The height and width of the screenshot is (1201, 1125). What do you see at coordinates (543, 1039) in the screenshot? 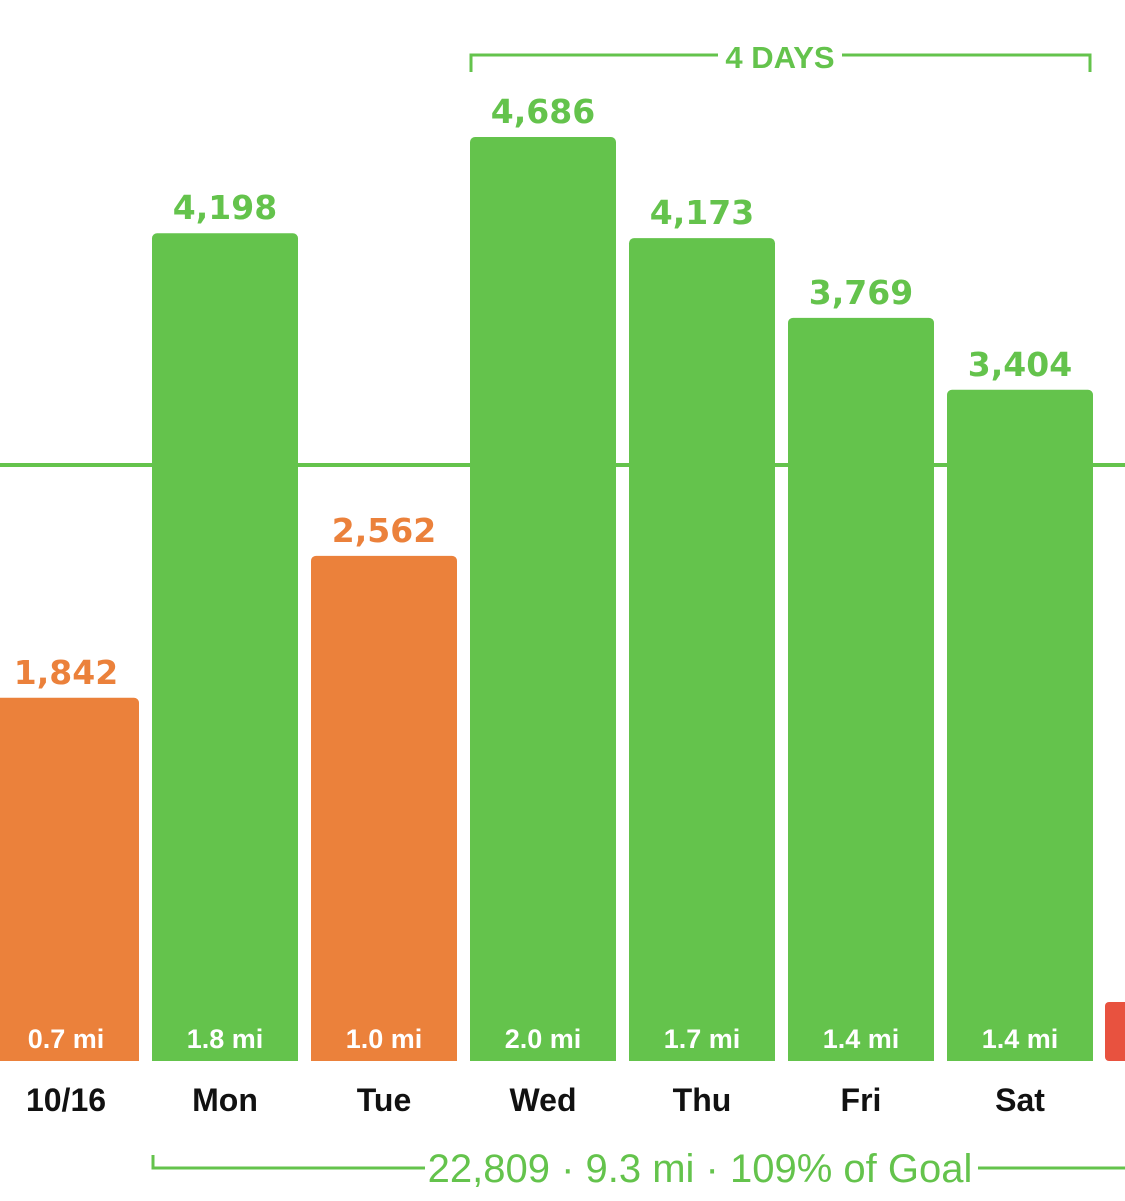
I see `distance-label-wed: 2.0 mi` at bounding box center [543, 1039].